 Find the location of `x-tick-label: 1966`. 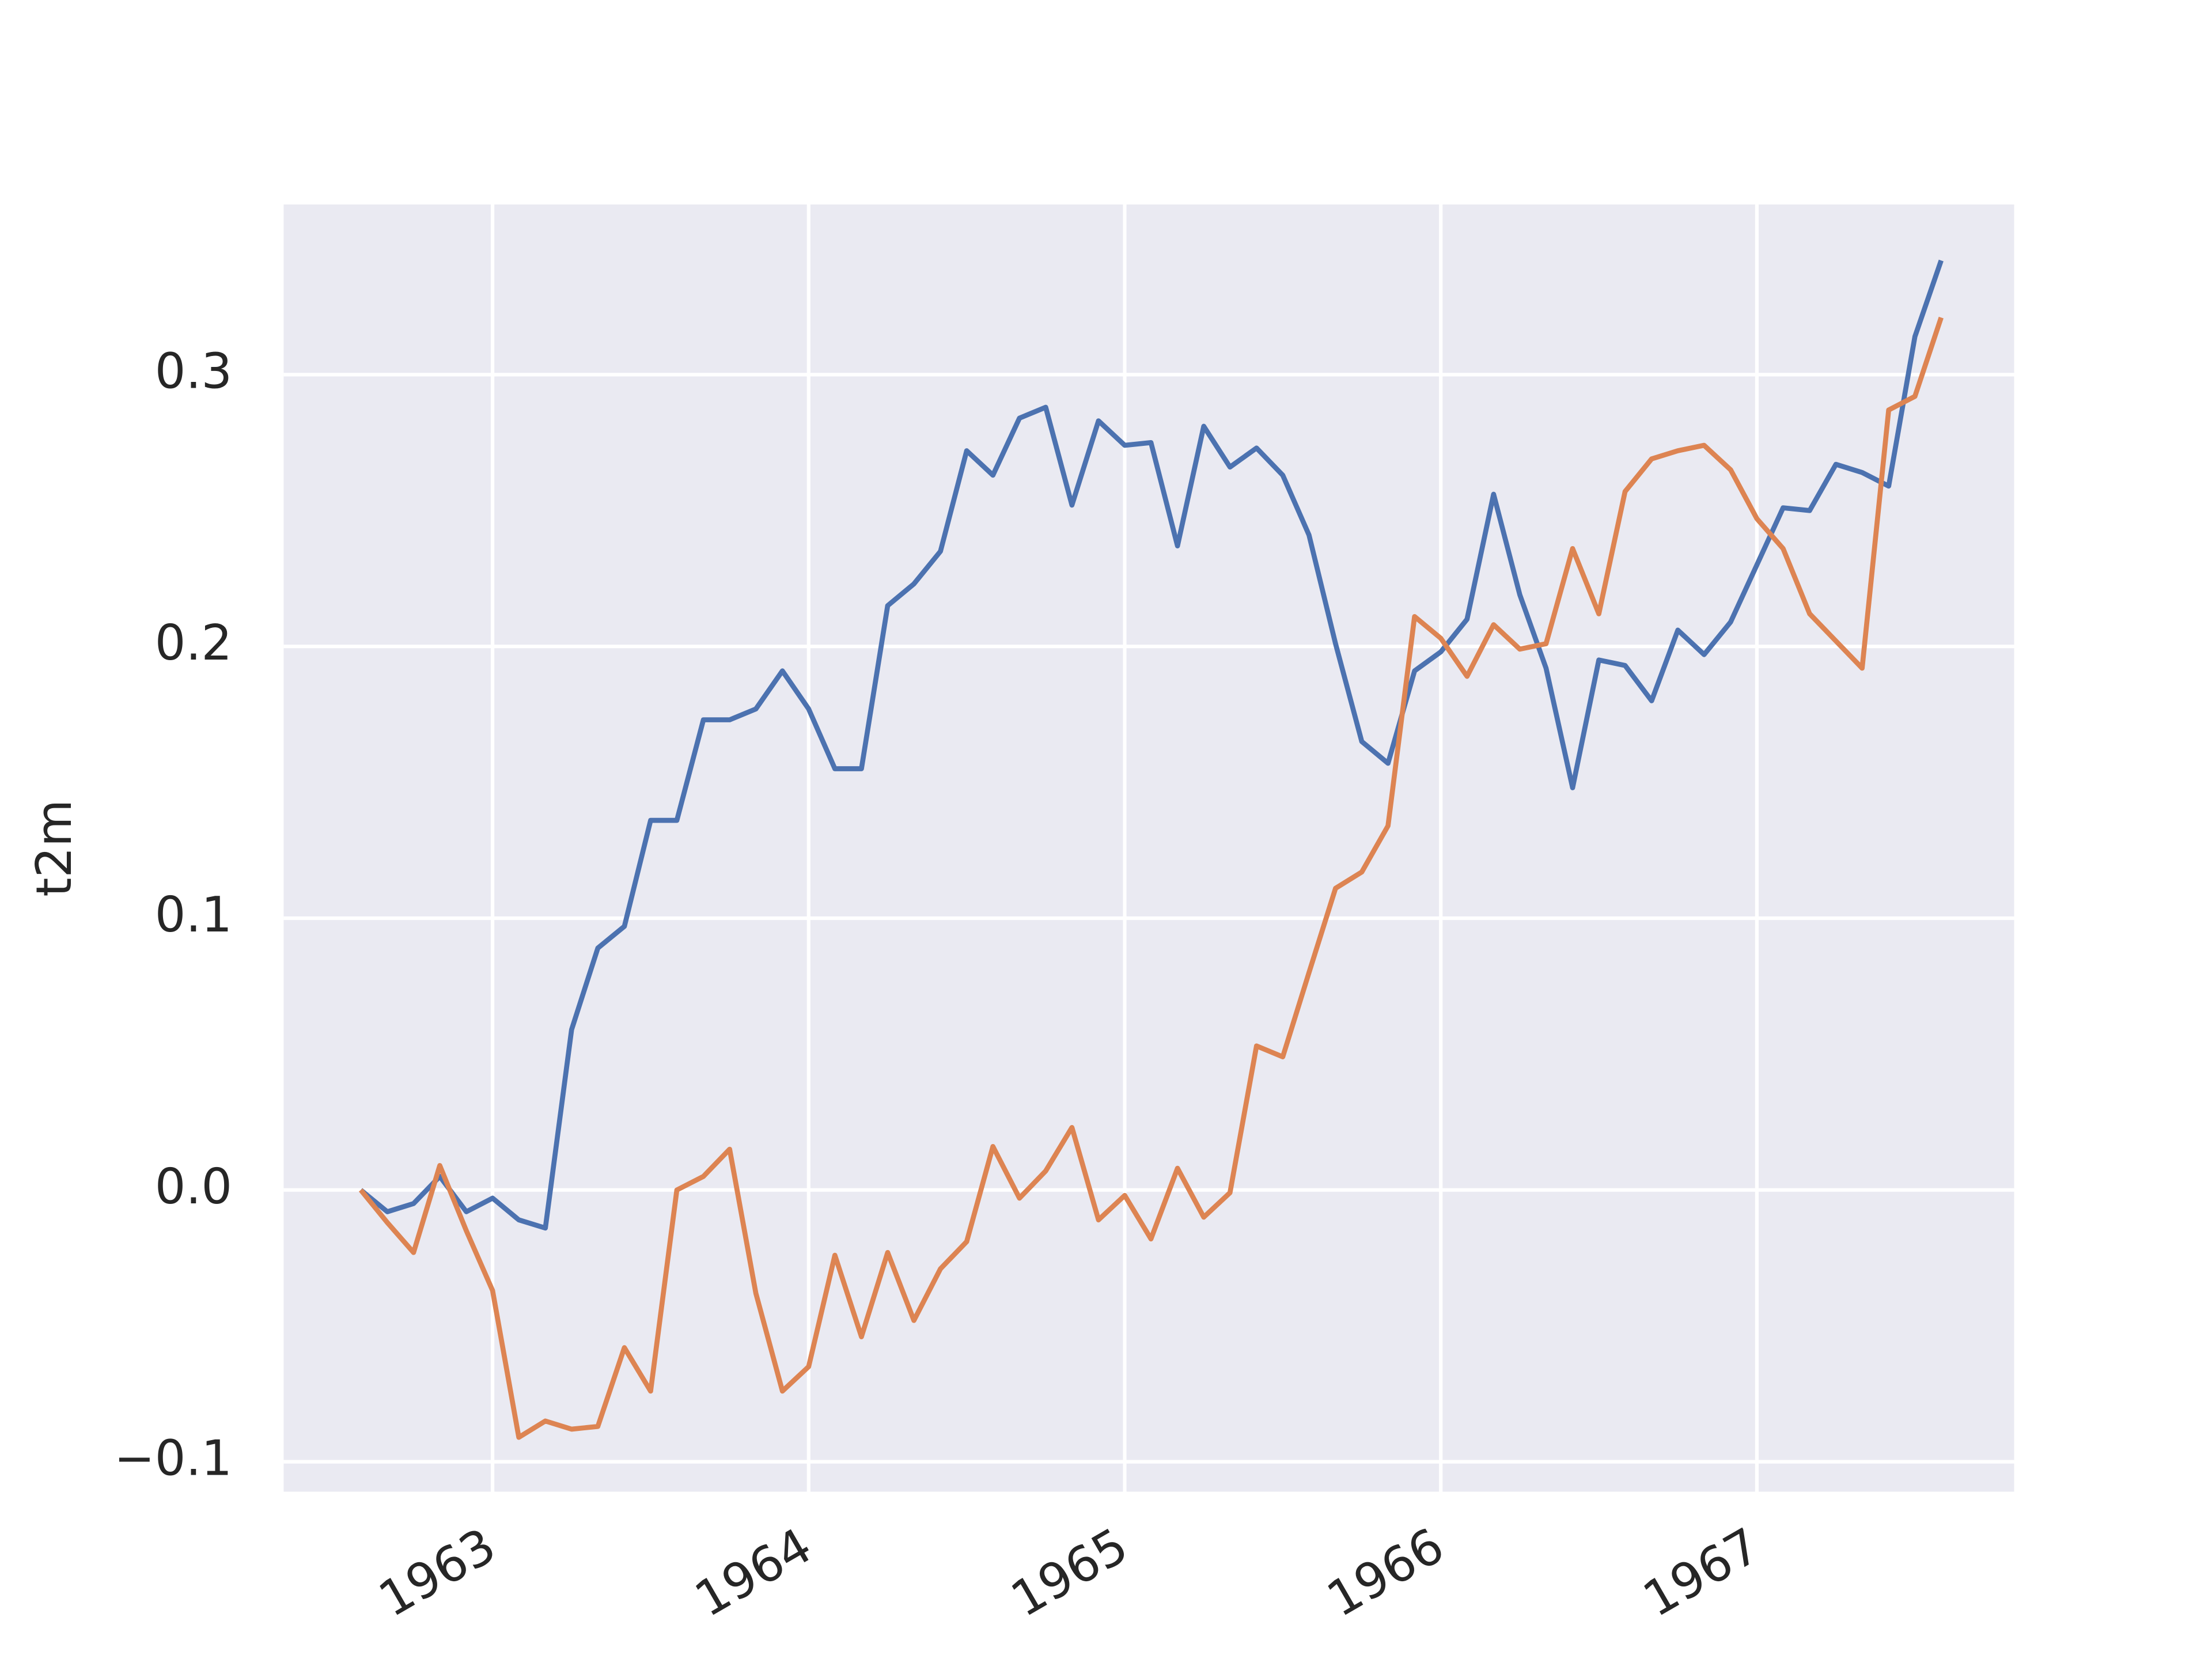

x-tick-label: 1966 is located at coordinates (1385, 1572).